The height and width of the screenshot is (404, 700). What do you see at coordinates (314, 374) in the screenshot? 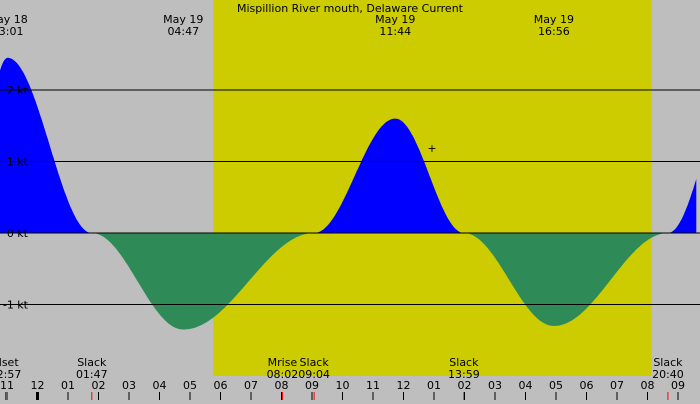
I see `event-time-label: 09:04` at bounding box center [314, 374].